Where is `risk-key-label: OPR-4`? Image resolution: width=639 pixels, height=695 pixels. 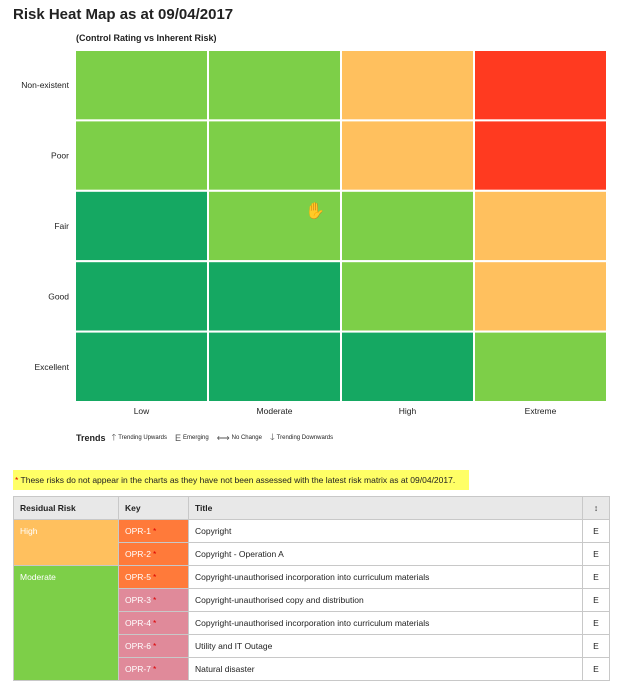 risk-key-label: OPR-4 is located at coordinates (138, 623).